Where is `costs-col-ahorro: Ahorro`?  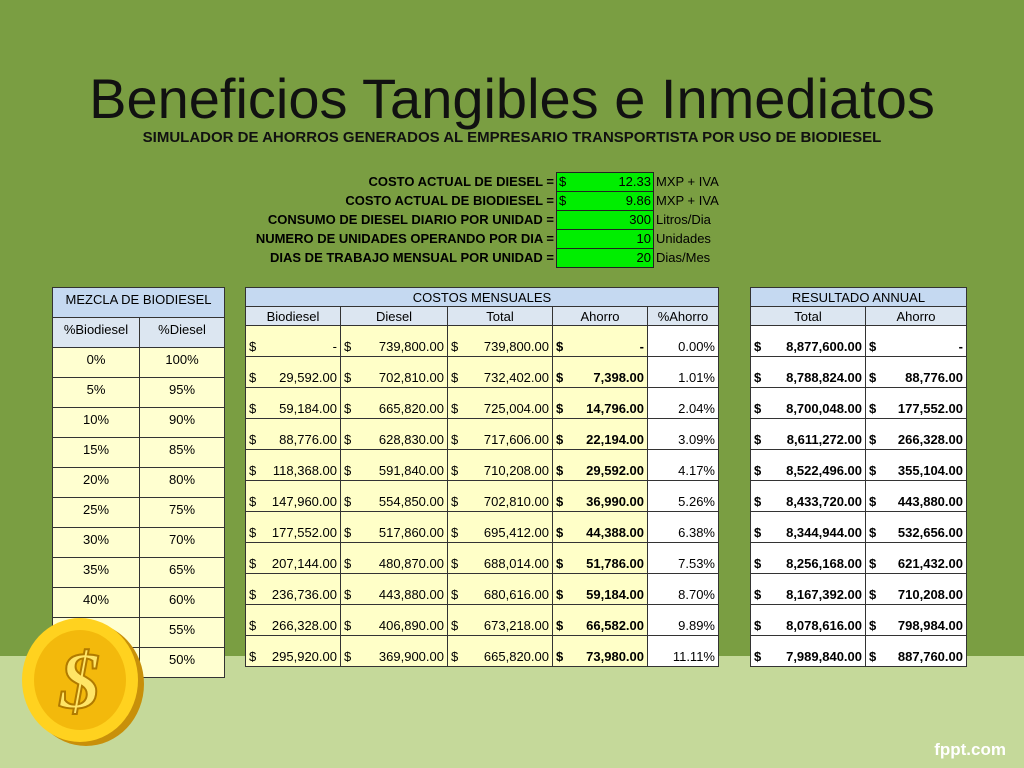 costs-col-ahorro: Ahorro is located at coordinates (600, 316).